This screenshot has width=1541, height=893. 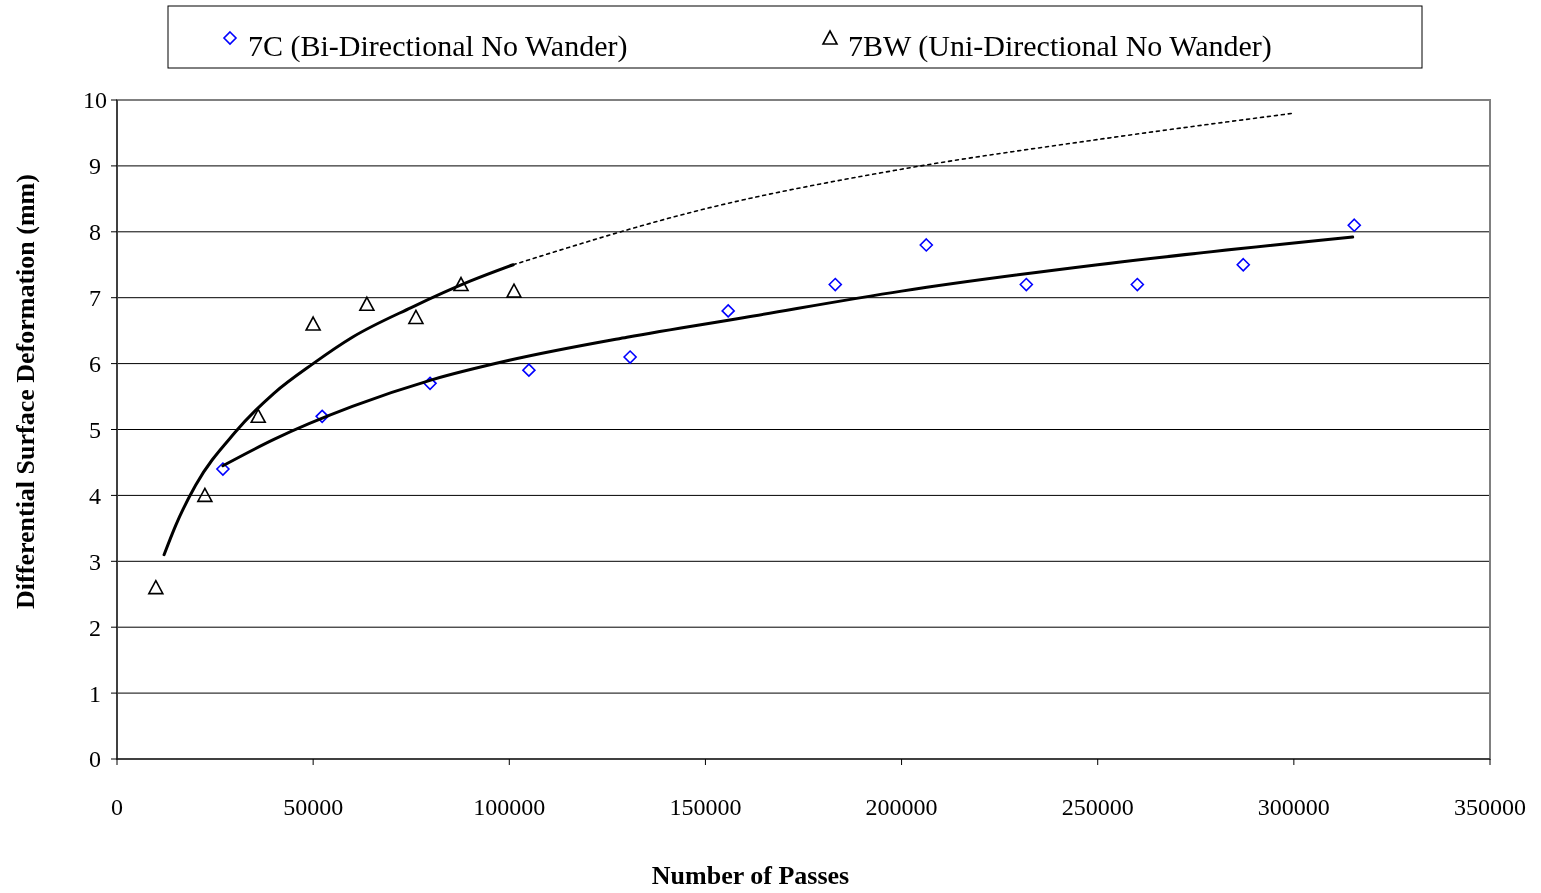 What do you see at coordinates (1293, 807) in the screenshot?
I see `x-tick-label: 300000` at bounding box center [1293, 807].